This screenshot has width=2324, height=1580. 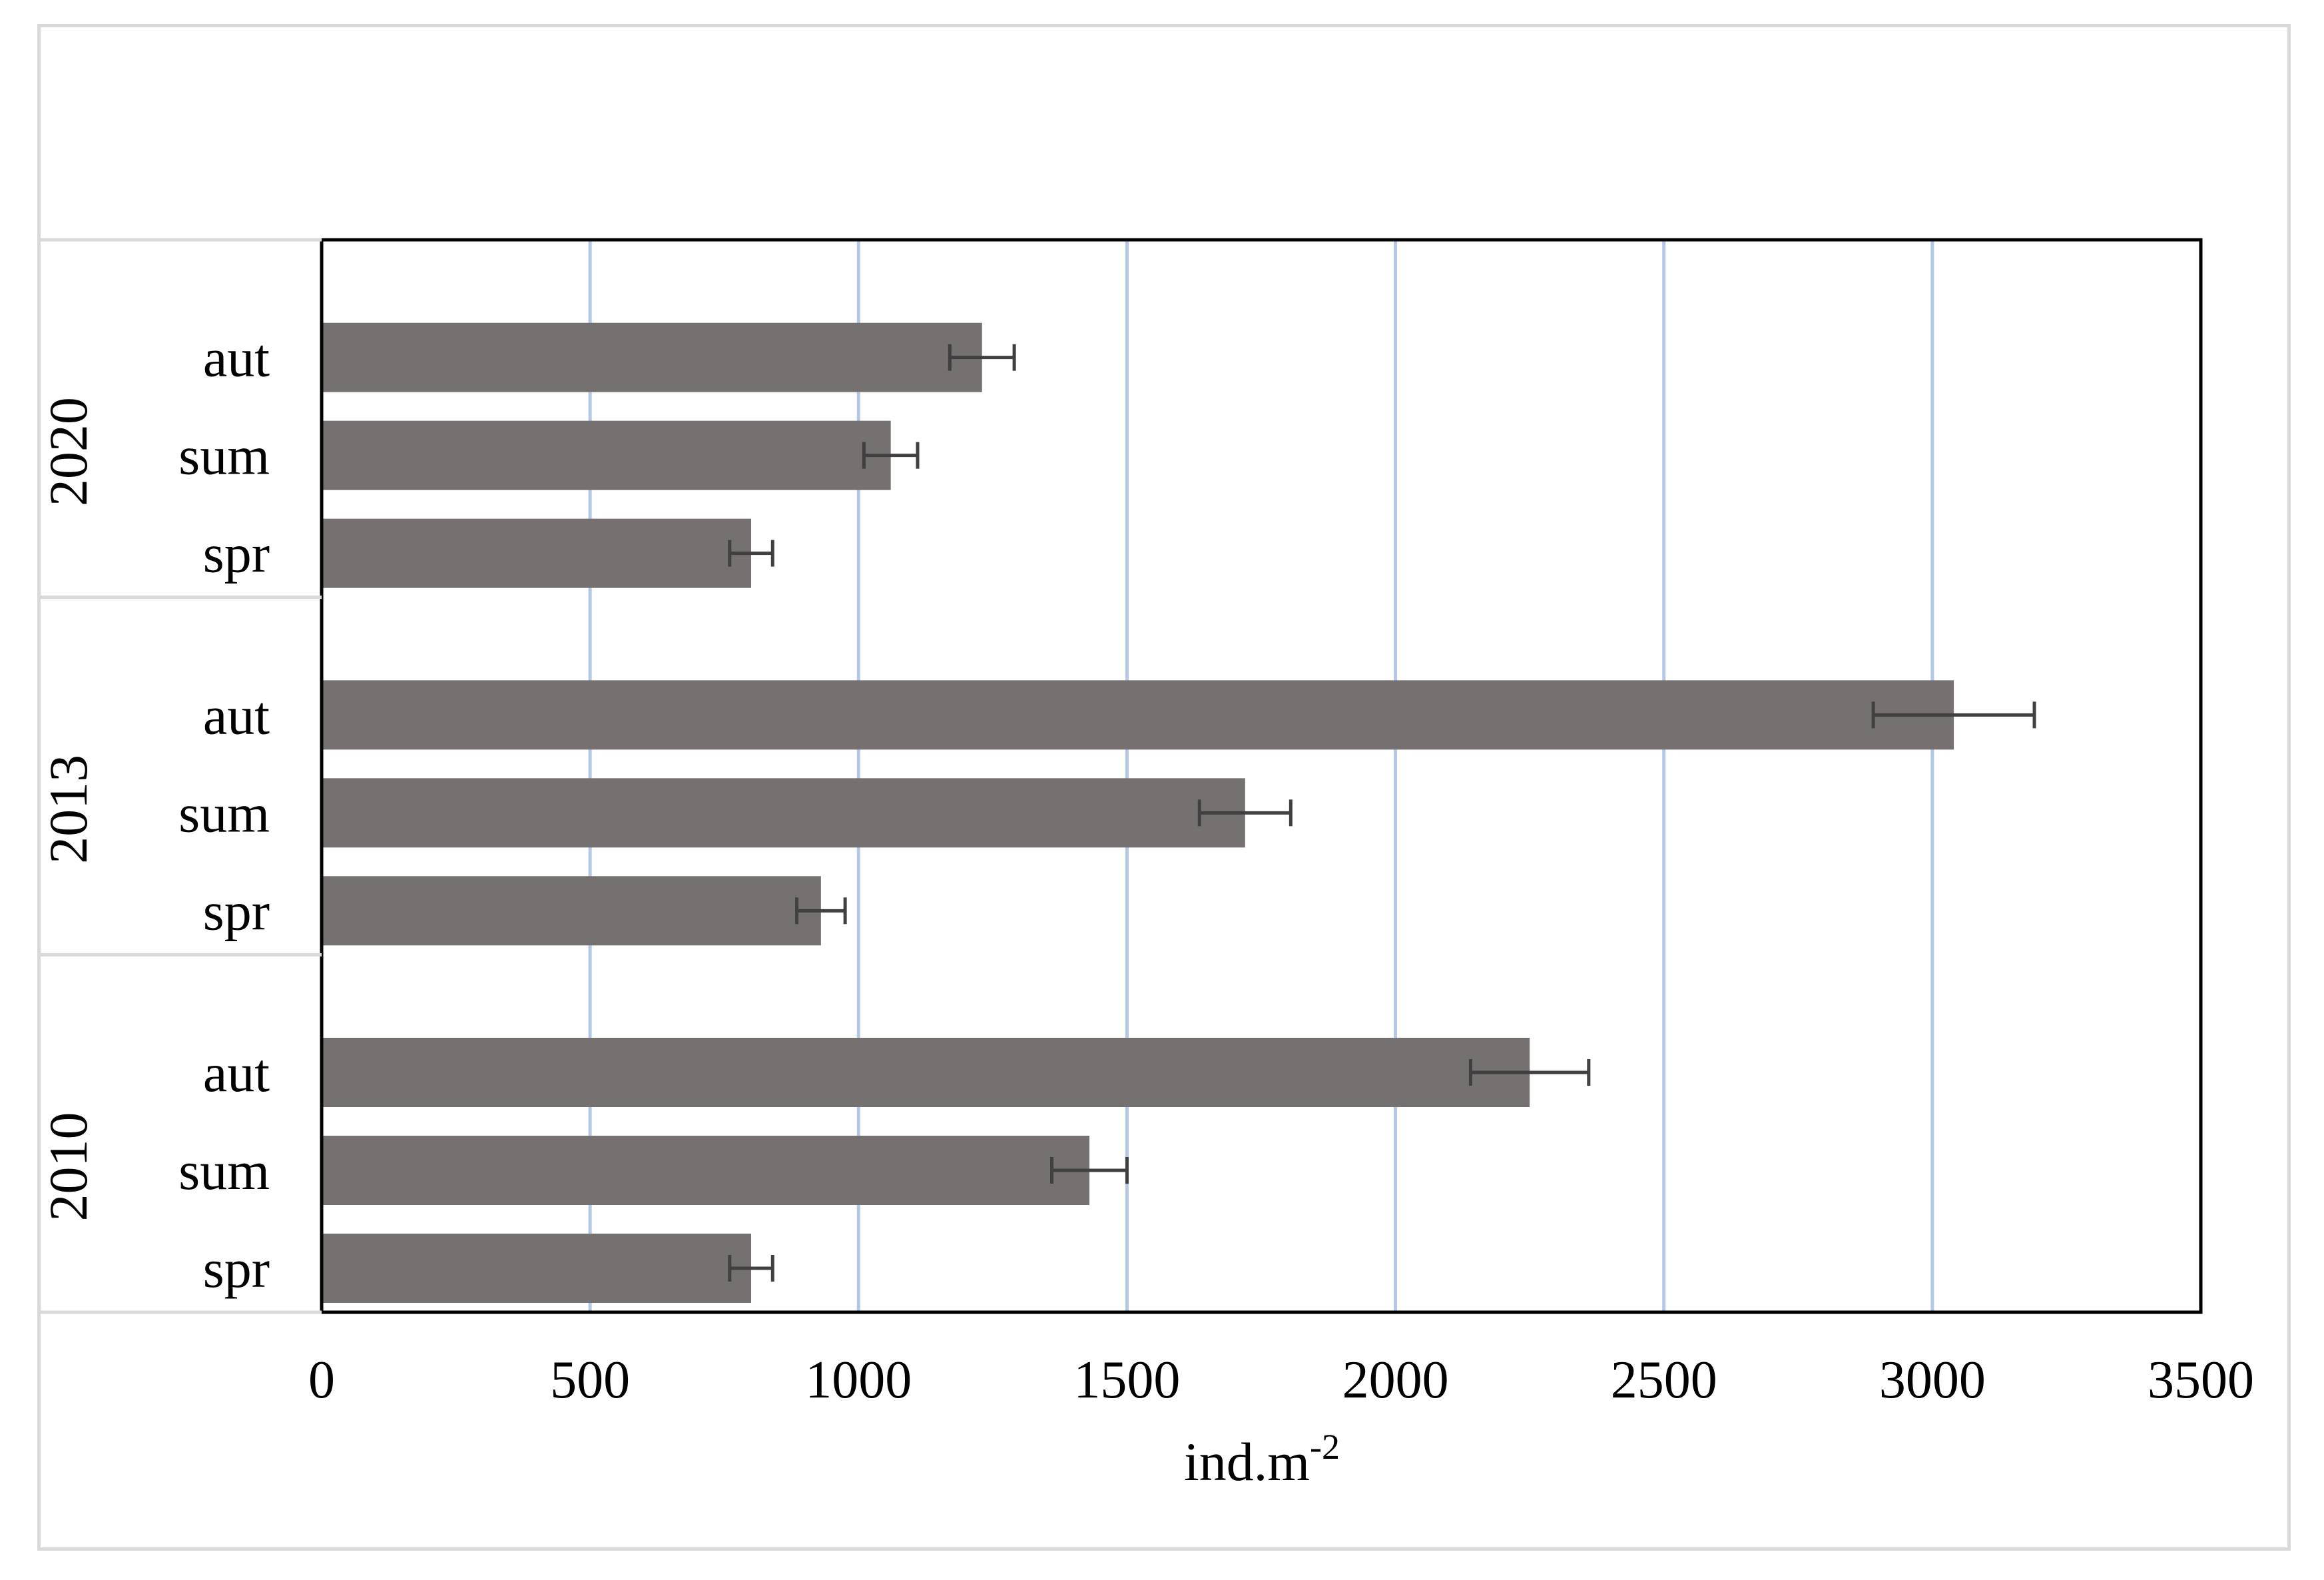 I want to click on bar-2020-sum, so click(x=607, y=455).